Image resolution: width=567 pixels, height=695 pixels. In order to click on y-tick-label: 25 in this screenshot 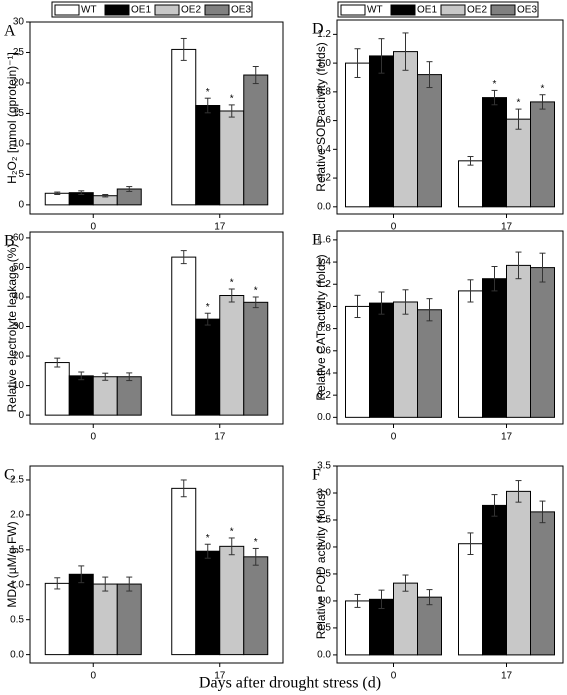, I will do `click(19, 52)`.